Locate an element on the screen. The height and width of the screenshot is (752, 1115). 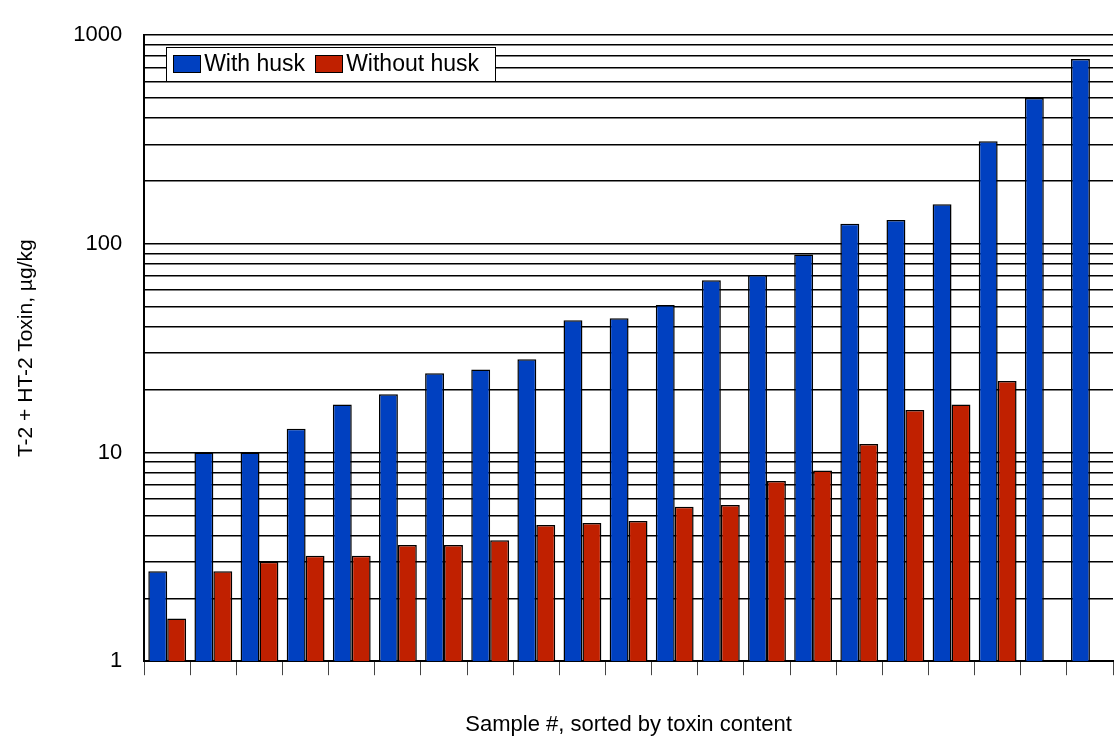
y-tick-label: 100 is located at coordinates (104, 242).